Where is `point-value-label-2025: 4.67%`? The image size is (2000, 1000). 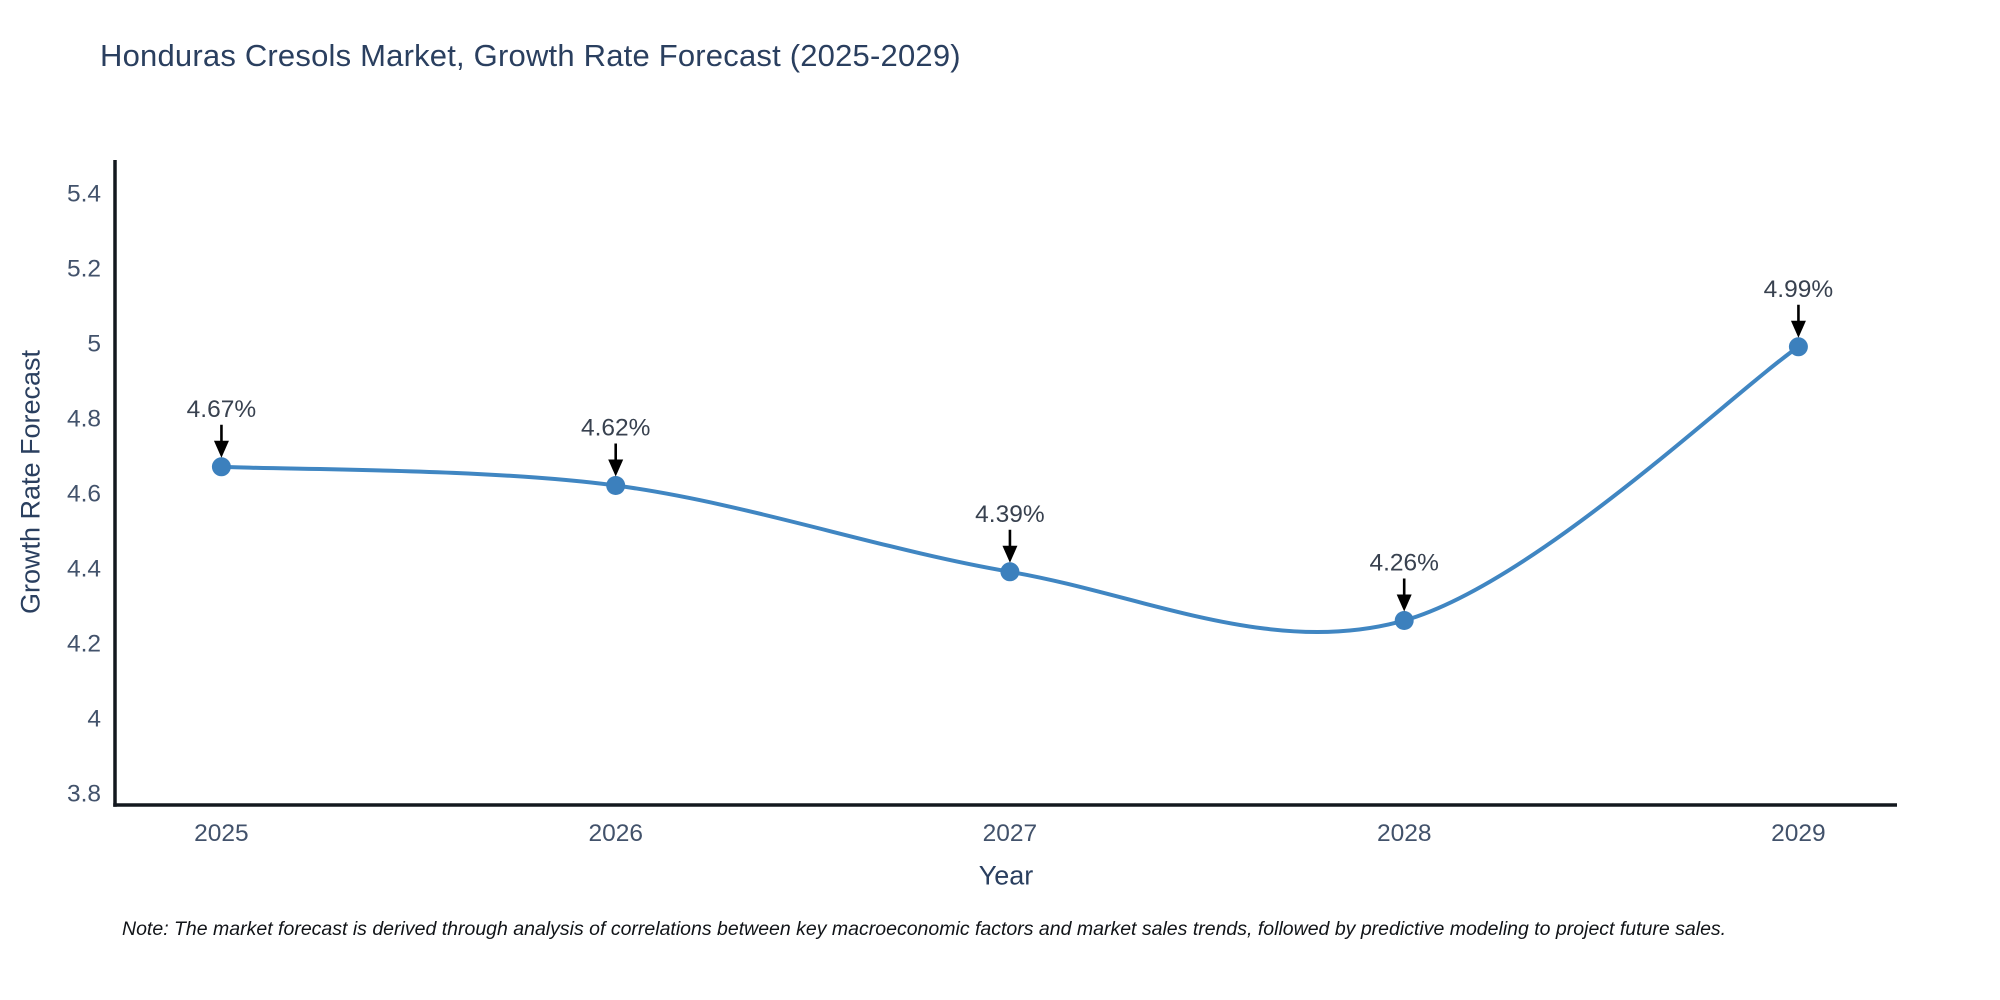 point-value-label-2025: 4.67% is located at coordinates (221, 409).